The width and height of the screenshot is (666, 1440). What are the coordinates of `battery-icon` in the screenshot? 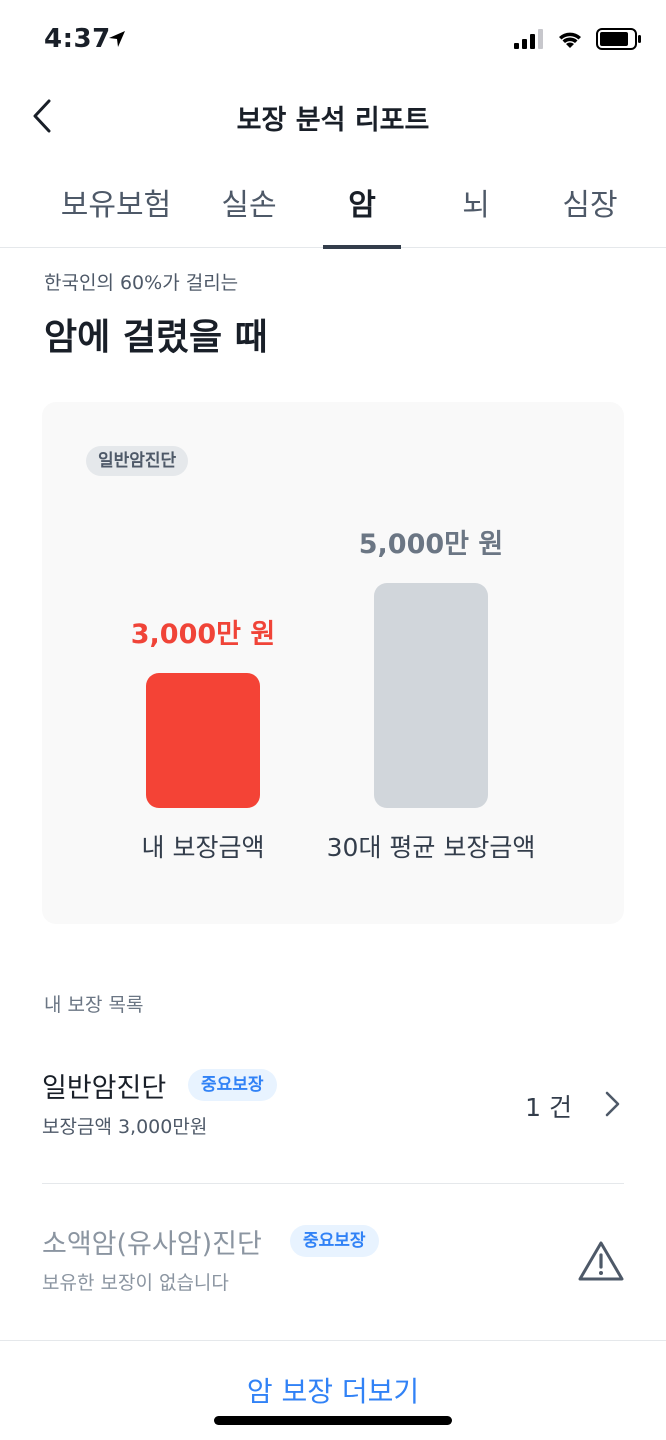 It's located at (618, 39).